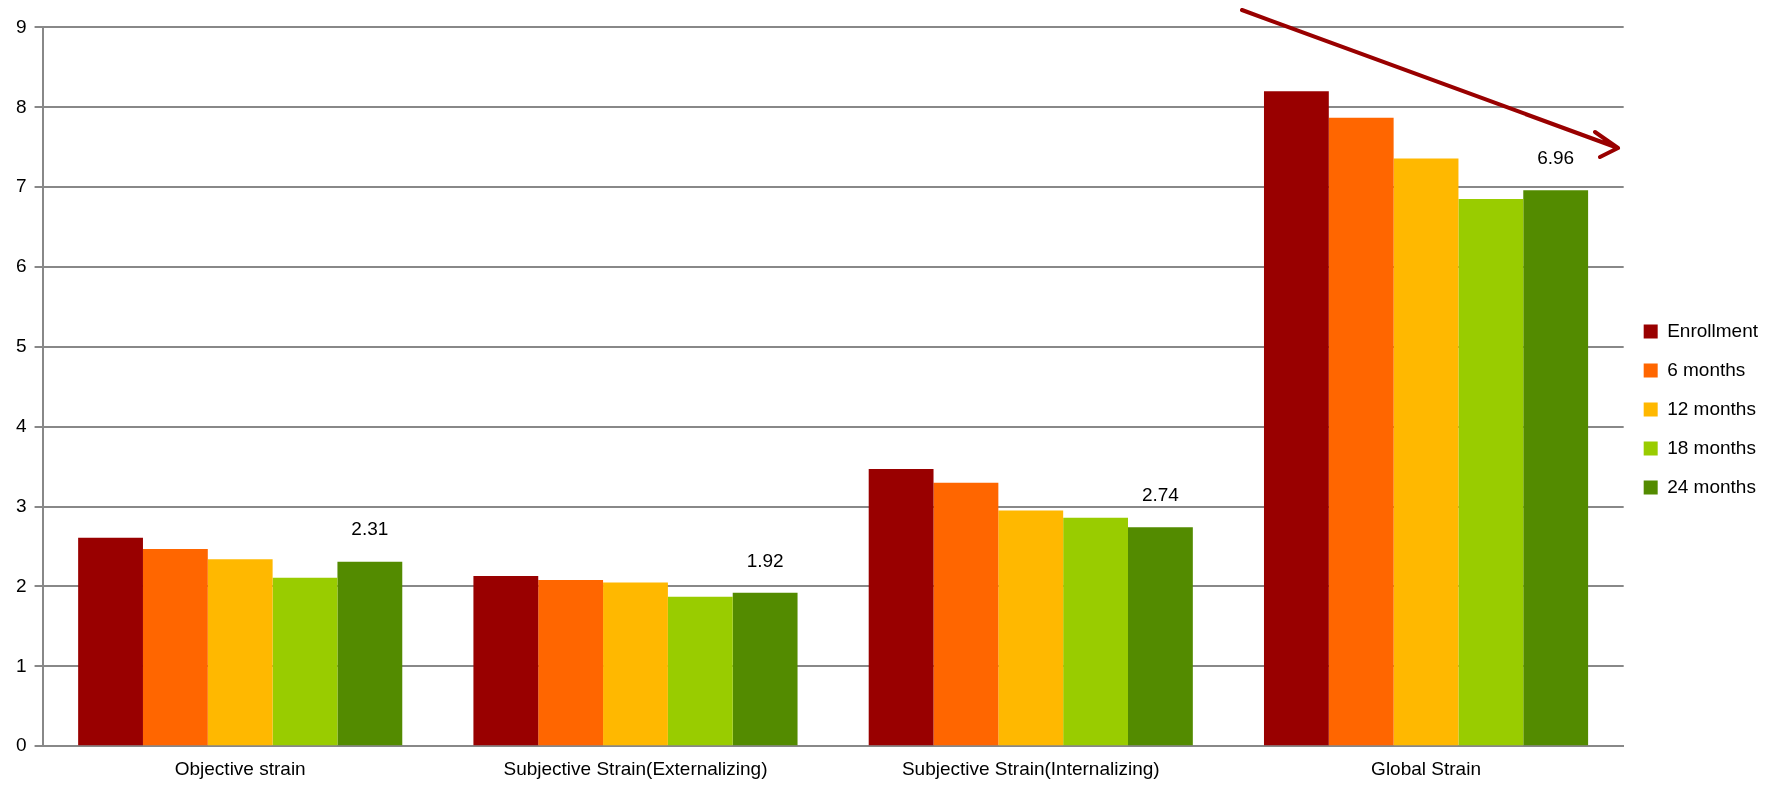 The width and height of the screenshot is (1787, 802). What do you see at coordinates (21, 266) in the screenshot?
I see `y-tick-label: 6` at bounding box center [21, 266].